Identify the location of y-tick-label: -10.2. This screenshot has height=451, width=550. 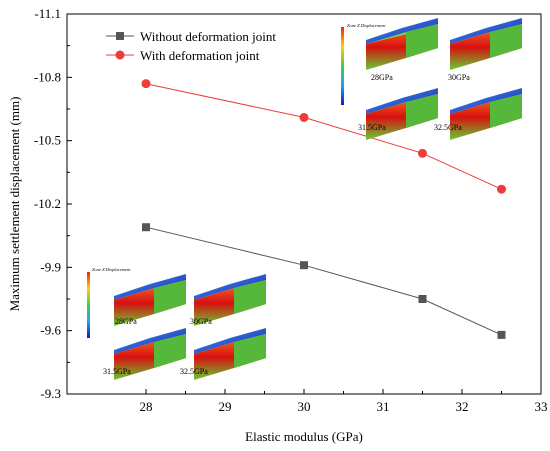
(47, 203).